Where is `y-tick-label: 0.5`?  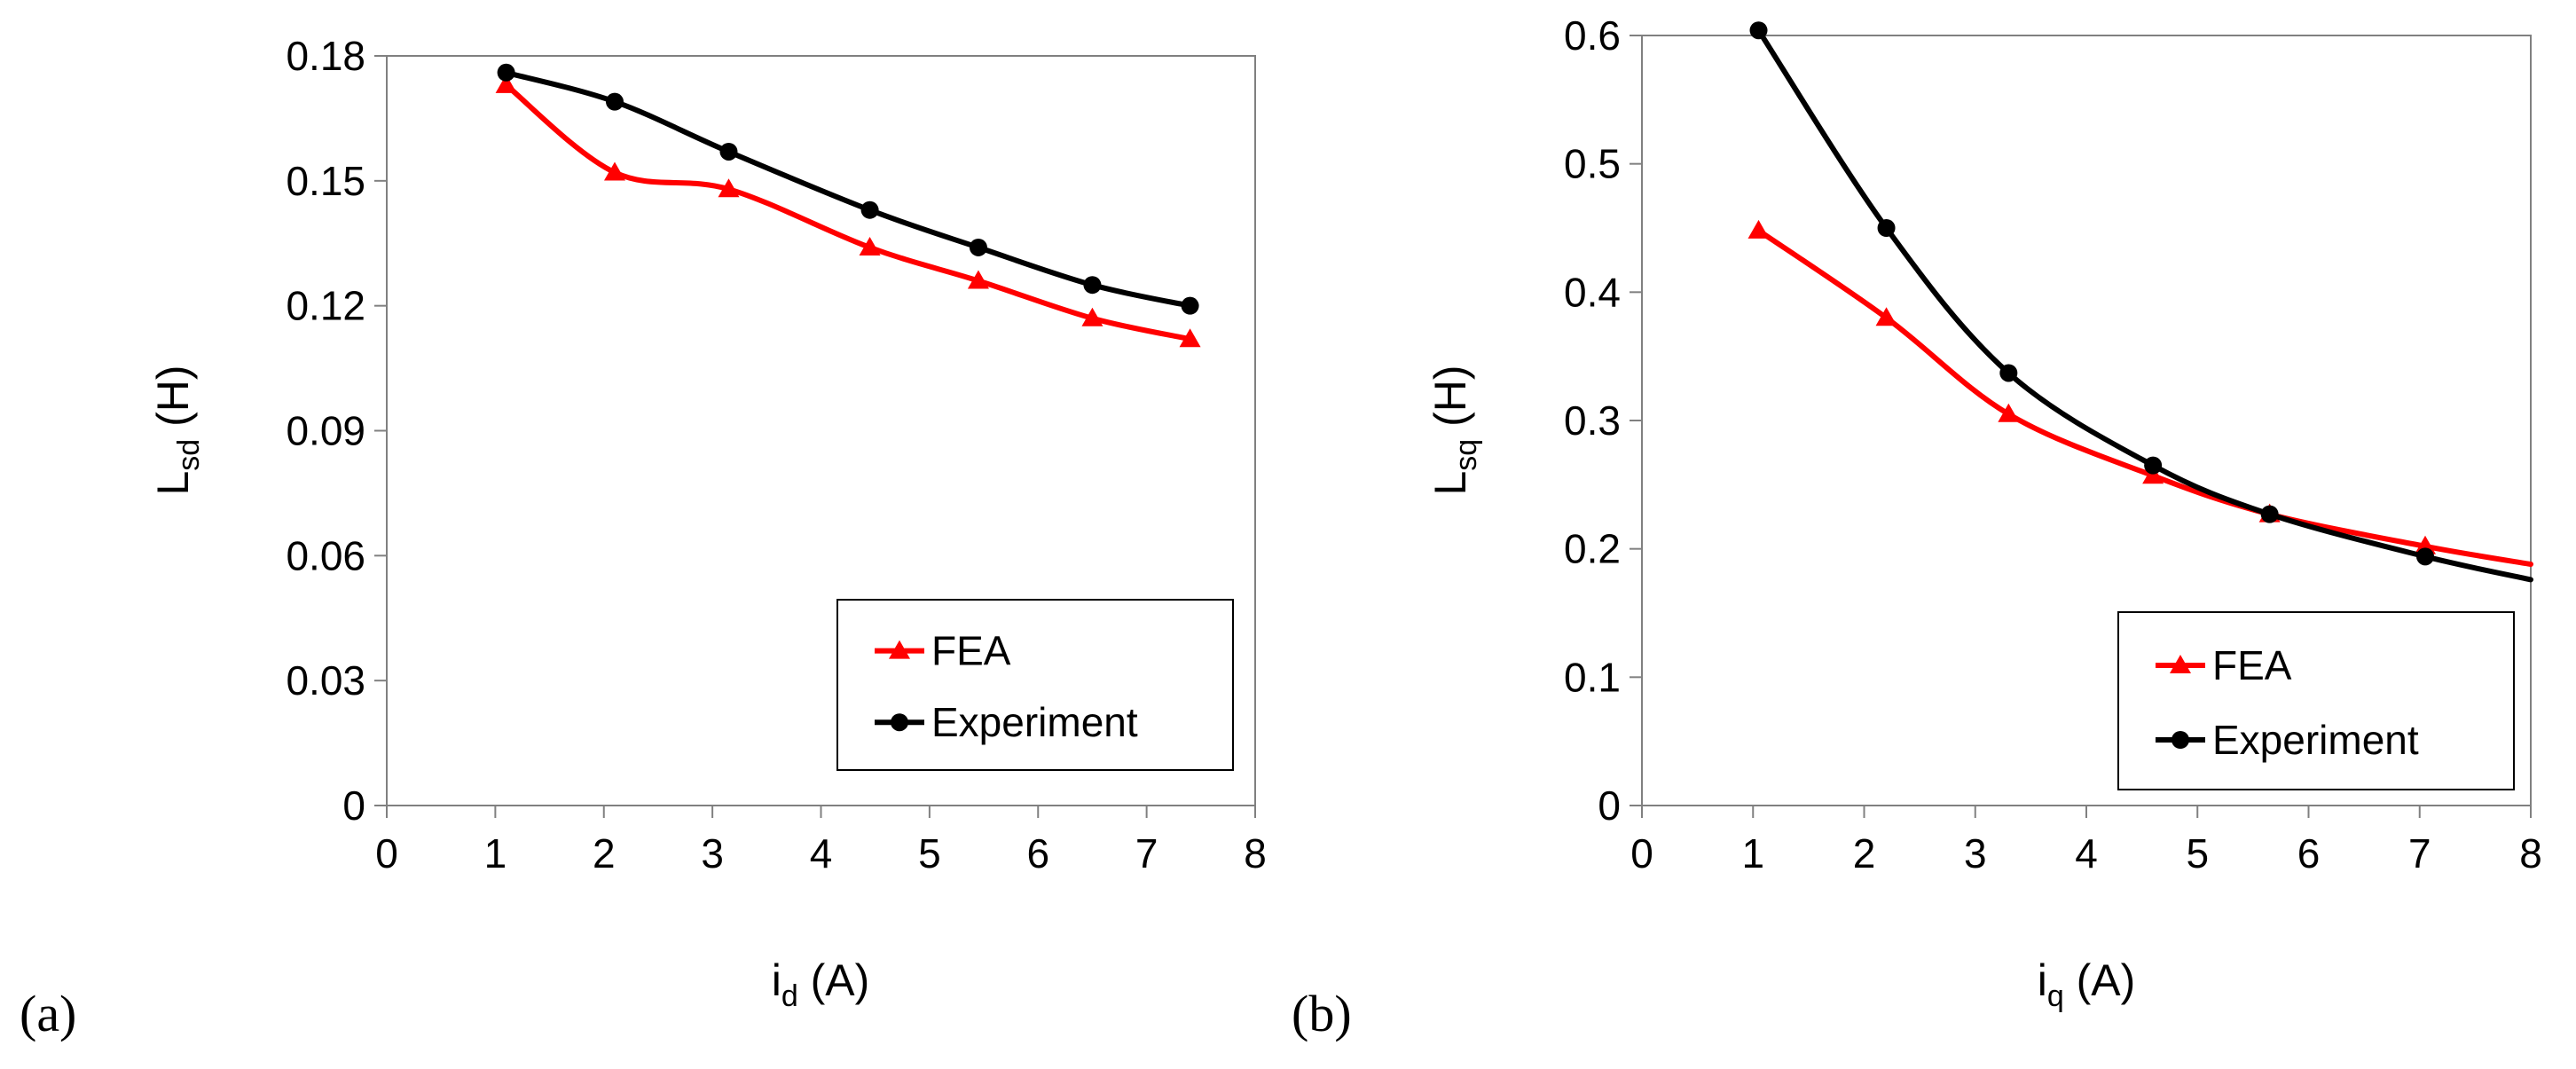 y-tick-label: 0.5 is located at coordinates (1592, 164).